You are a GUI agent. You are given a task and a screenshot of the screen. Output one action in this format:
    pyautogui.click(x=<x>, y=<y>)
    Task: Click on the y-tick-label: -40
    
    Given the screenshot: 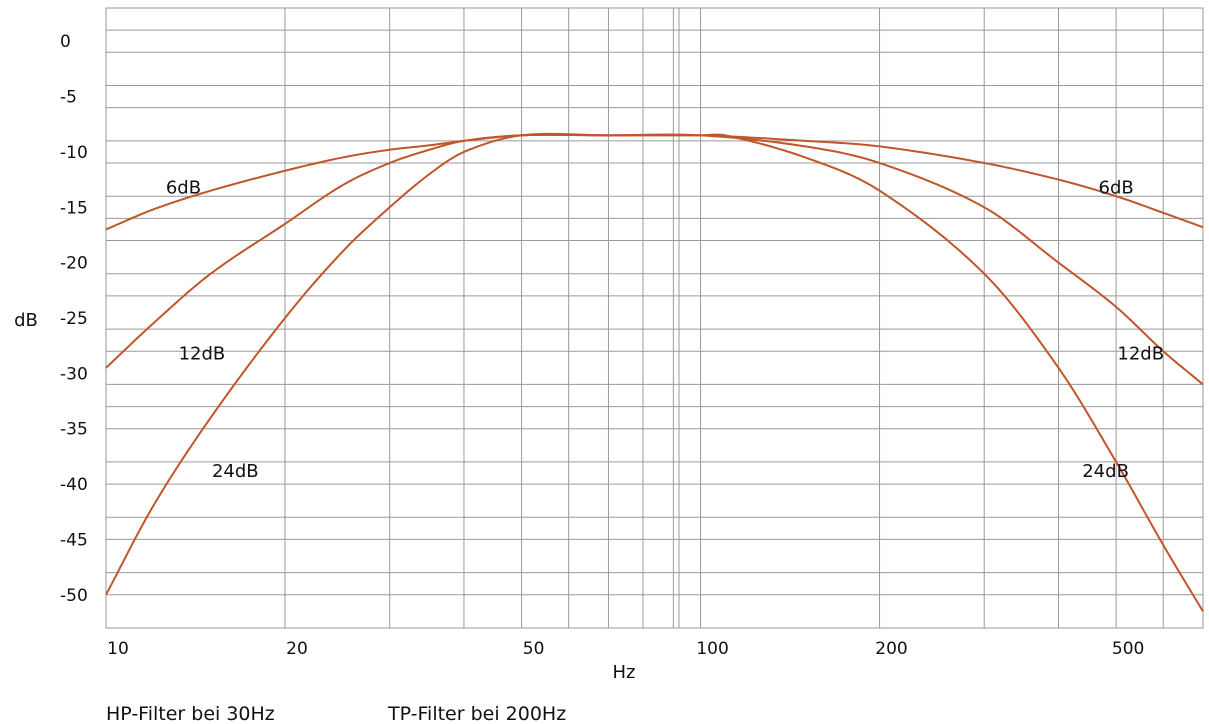 What is the action you would take?
    pyautogui.click(x=74, y=485)
    